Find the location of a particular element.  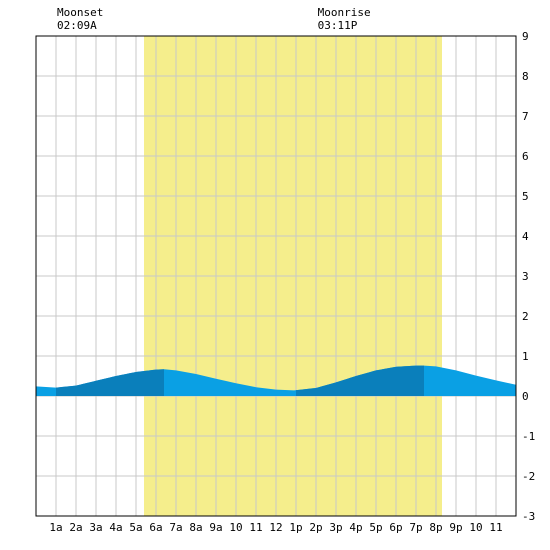

annotation-time: 03:11P is located at coordinates (338, 25).